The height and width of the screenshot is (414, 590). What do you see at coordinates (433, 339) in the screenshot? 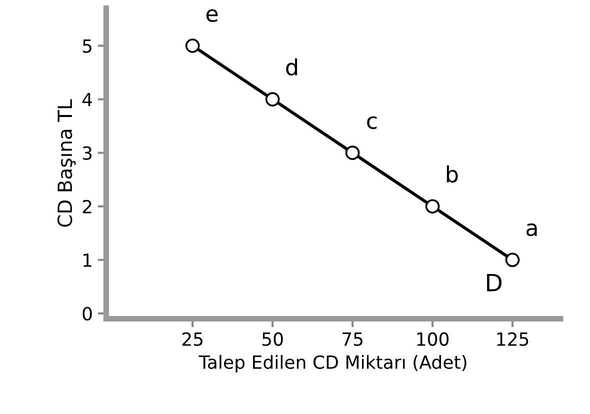
I see `x-tick-label: 100` at bounding box center [433, 339].